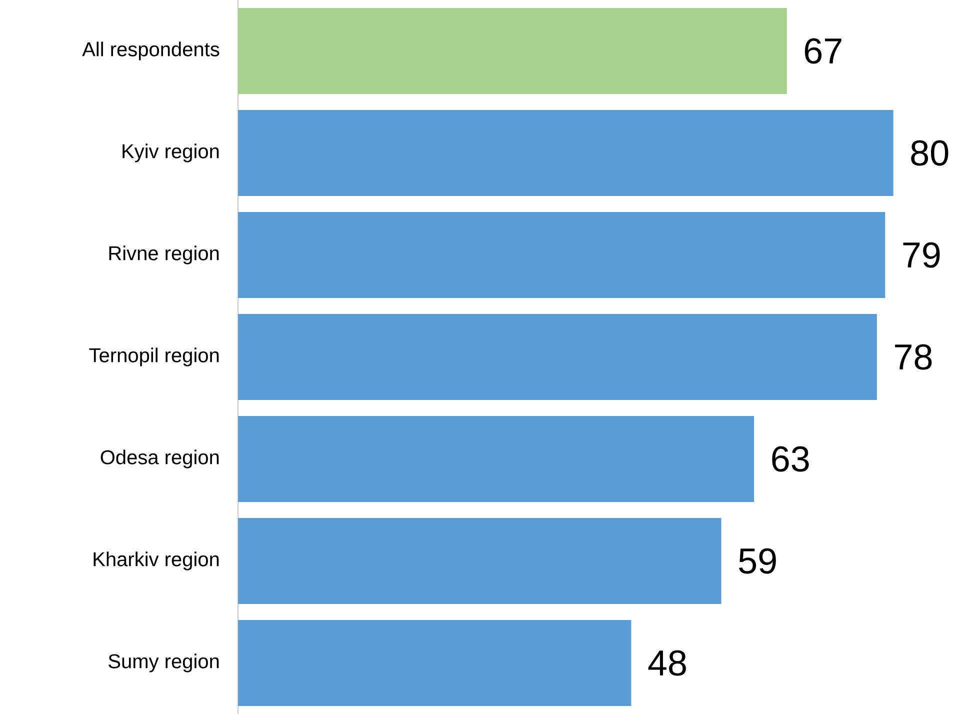 The image size is (954, 714). What do you see at coordinates (921, 255) in the screenshot?
I see `data-label: 79` at bounding box center [921, 255].